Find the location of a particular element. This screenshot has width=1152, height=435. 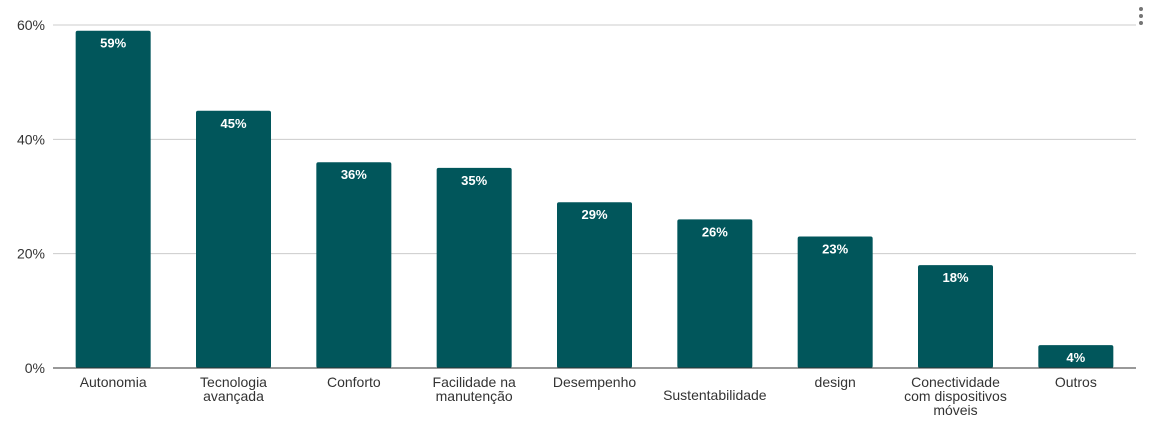

data-label: 26% is located at coordinates (715, 231).